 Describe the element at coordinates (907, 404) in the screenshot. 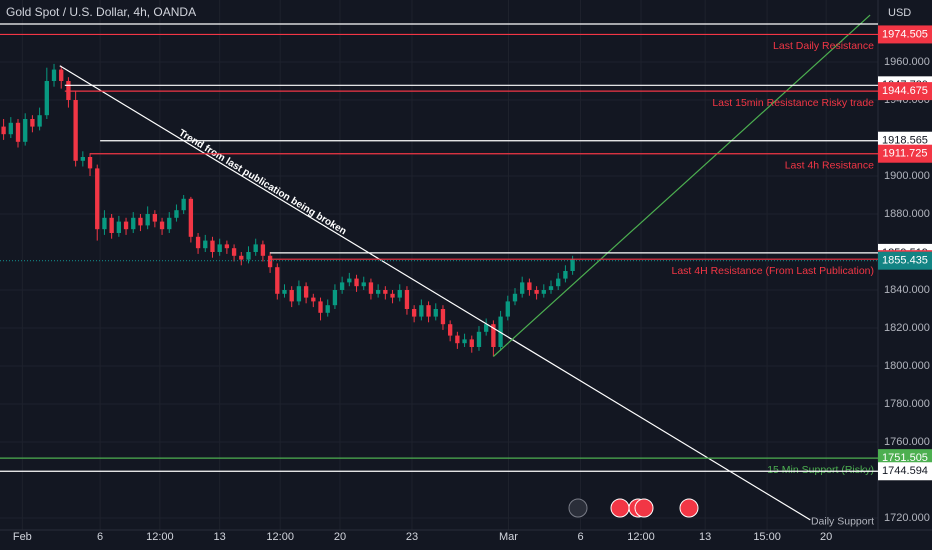

I see `y-tick-label: 1780.000` at that location.